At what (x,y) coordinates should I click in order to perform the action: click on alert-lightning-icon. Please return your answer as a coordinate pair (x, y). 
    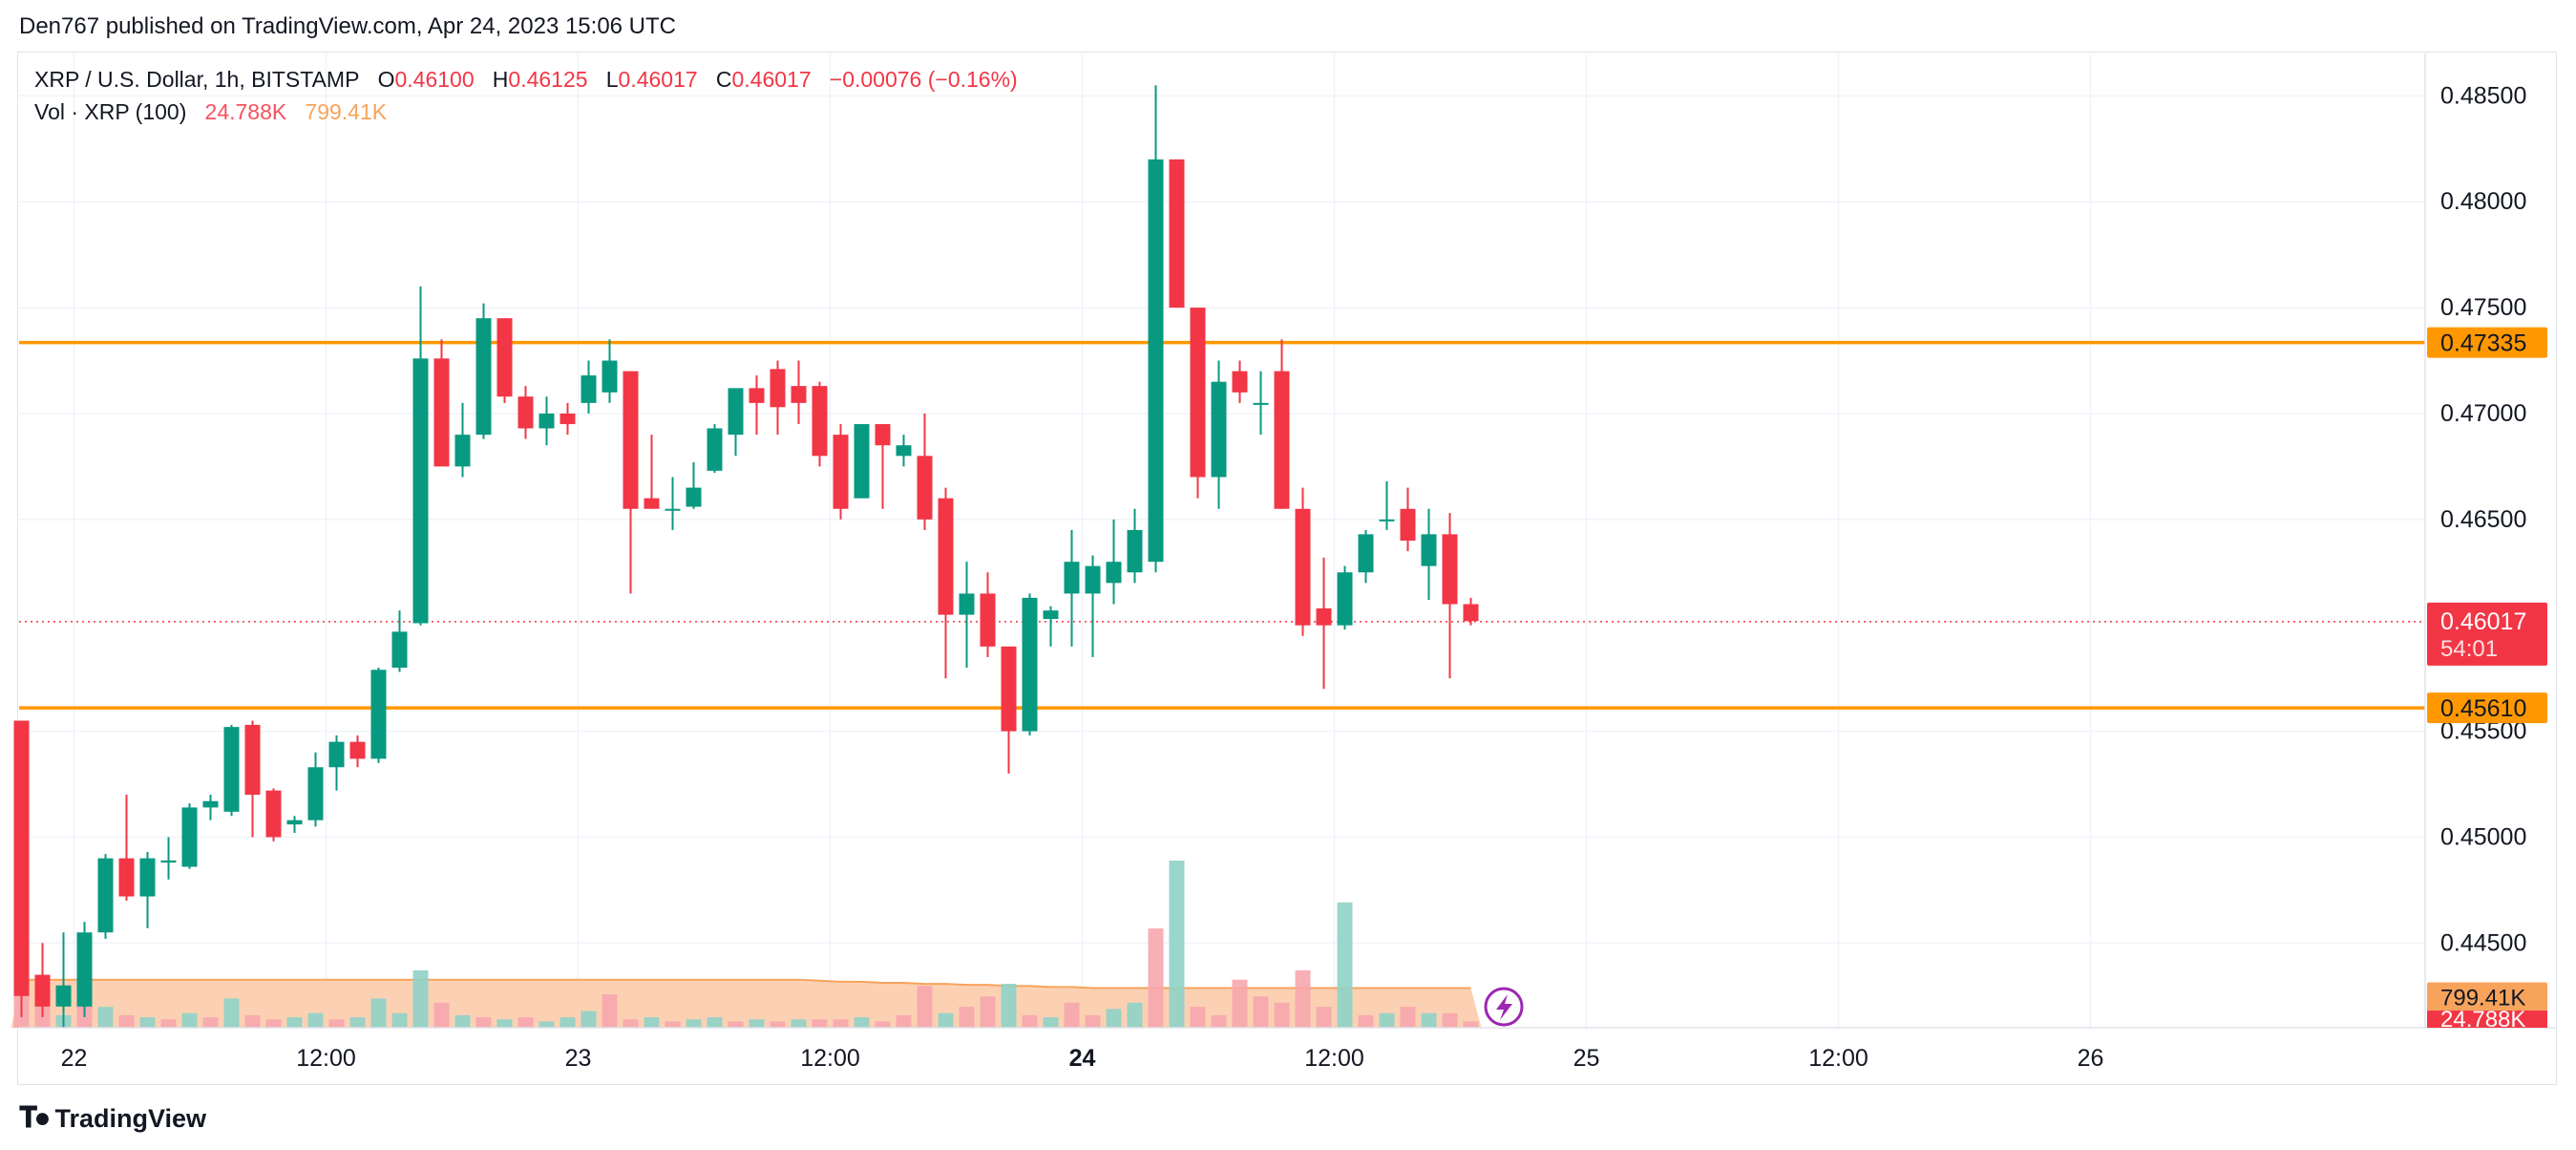
    Looking at the image, I should click on (1504, 1007).